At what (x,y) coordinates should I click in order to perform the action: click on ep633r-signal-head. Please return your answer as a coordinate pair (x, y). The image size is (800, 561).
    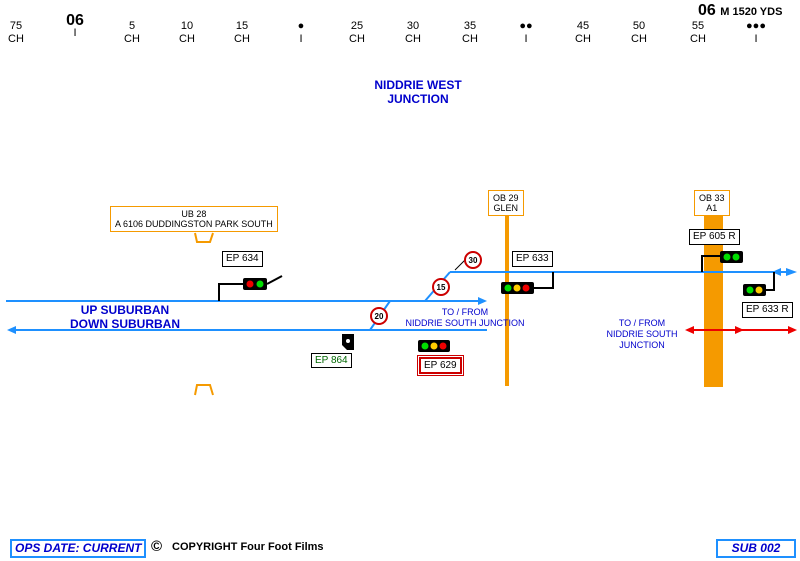
    Looking at the image, I should click on (754, 290).